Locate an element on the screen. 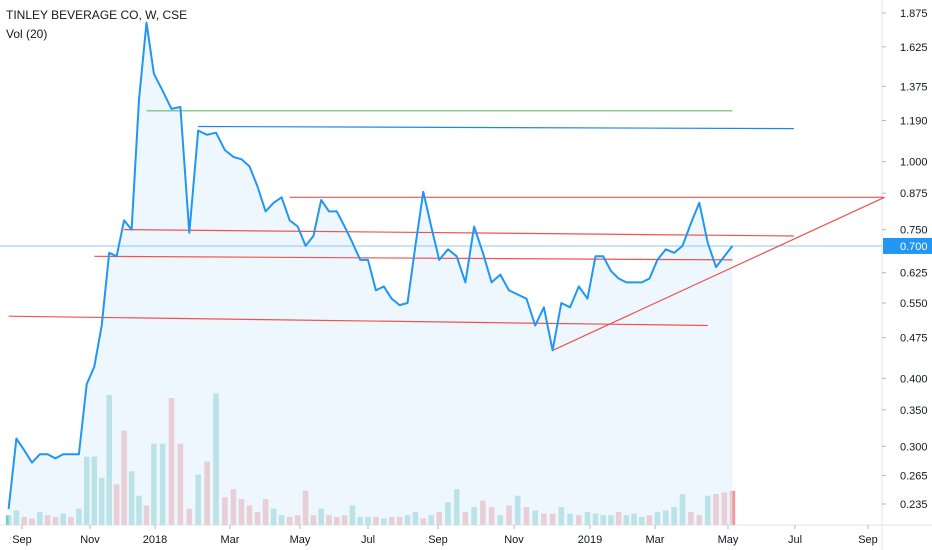 The width and height of the screenshot is (932, 550). blue-trend-line is located at coordinates (496, 127).